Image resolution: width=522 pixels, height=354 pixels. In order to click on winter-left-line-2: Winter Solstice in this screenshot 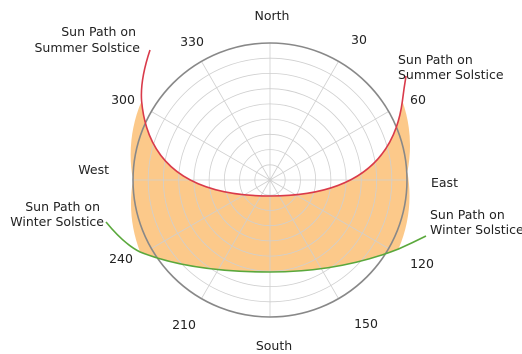, I will do `click(57, 221)`.